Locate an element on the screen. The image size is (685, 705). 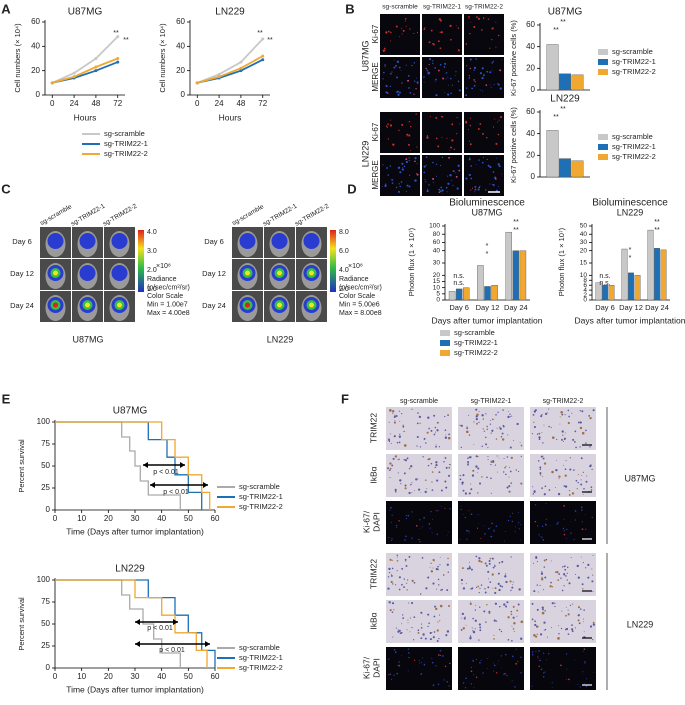
y-tick-label: 50 is located at coordinates (584, 226).